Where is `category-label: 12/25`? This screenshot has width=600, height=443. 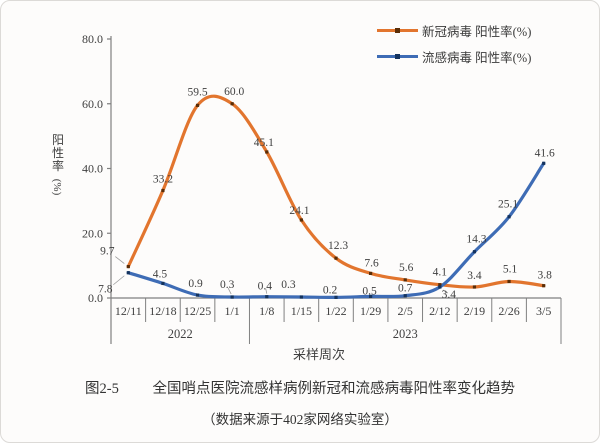
category-label: 12/25 is located at coordinates (197, 311).